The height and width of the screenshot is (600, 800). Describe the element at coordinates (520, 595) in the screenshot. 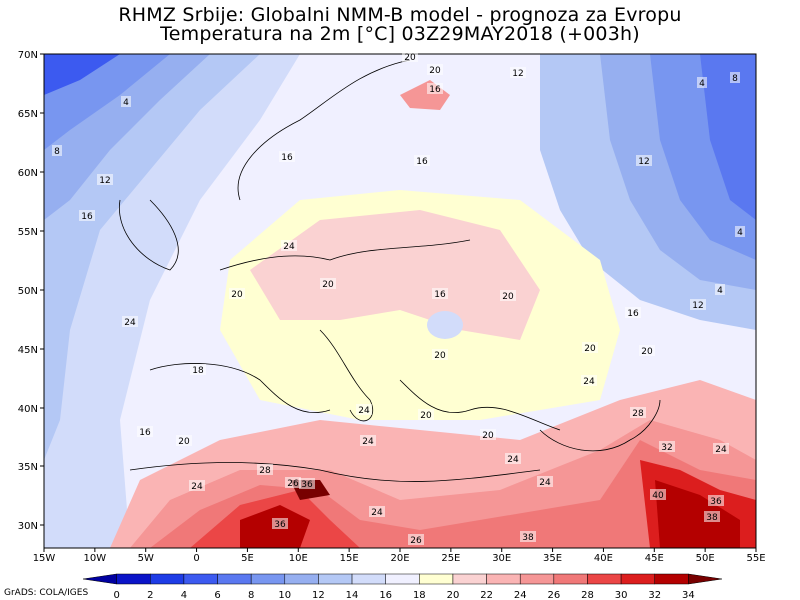

I see `colorbar-tick-label: 24` at that location.